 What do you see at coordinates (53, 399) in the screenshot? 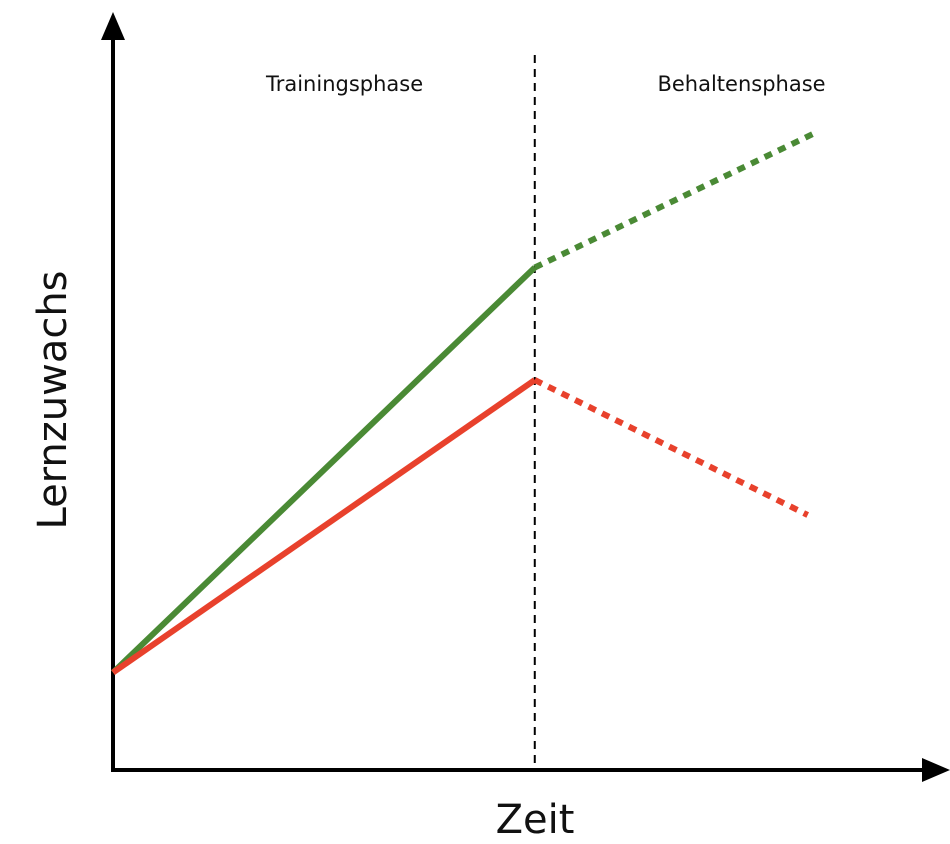
I see `y-axis-label: Lernzuwachs` at bounding box center [53, 399].